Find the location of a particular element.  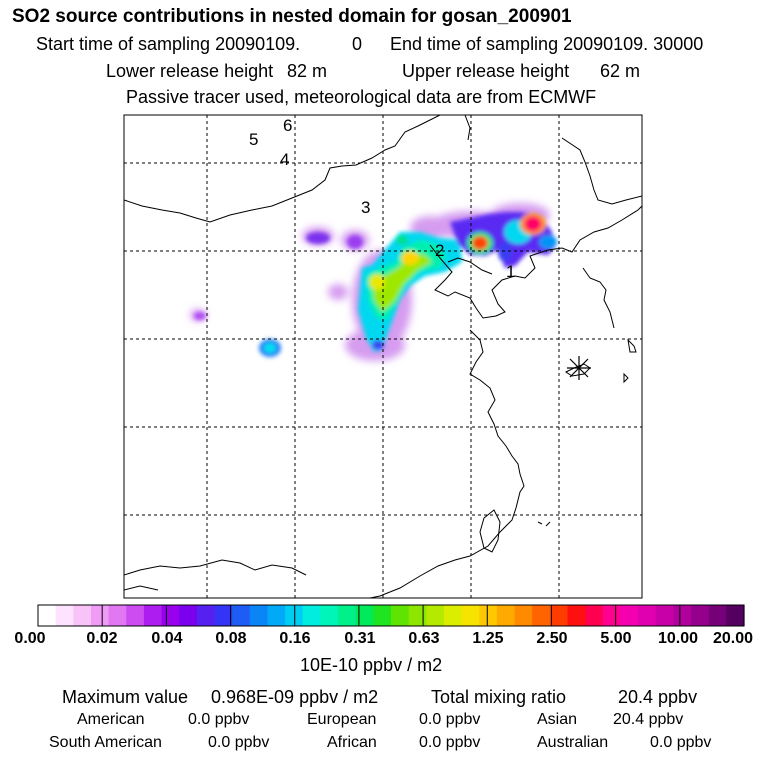

end-time-label: End time of sampling 20090109. 30000 is located at coordinates (547, 44).